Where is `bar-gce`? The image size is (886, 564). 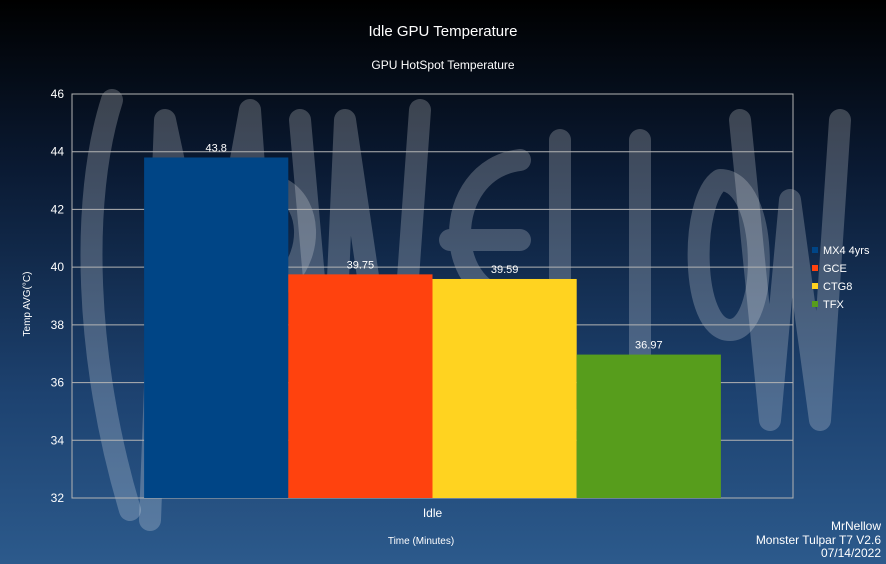
bar-gce is located at coordinates (360, 386).